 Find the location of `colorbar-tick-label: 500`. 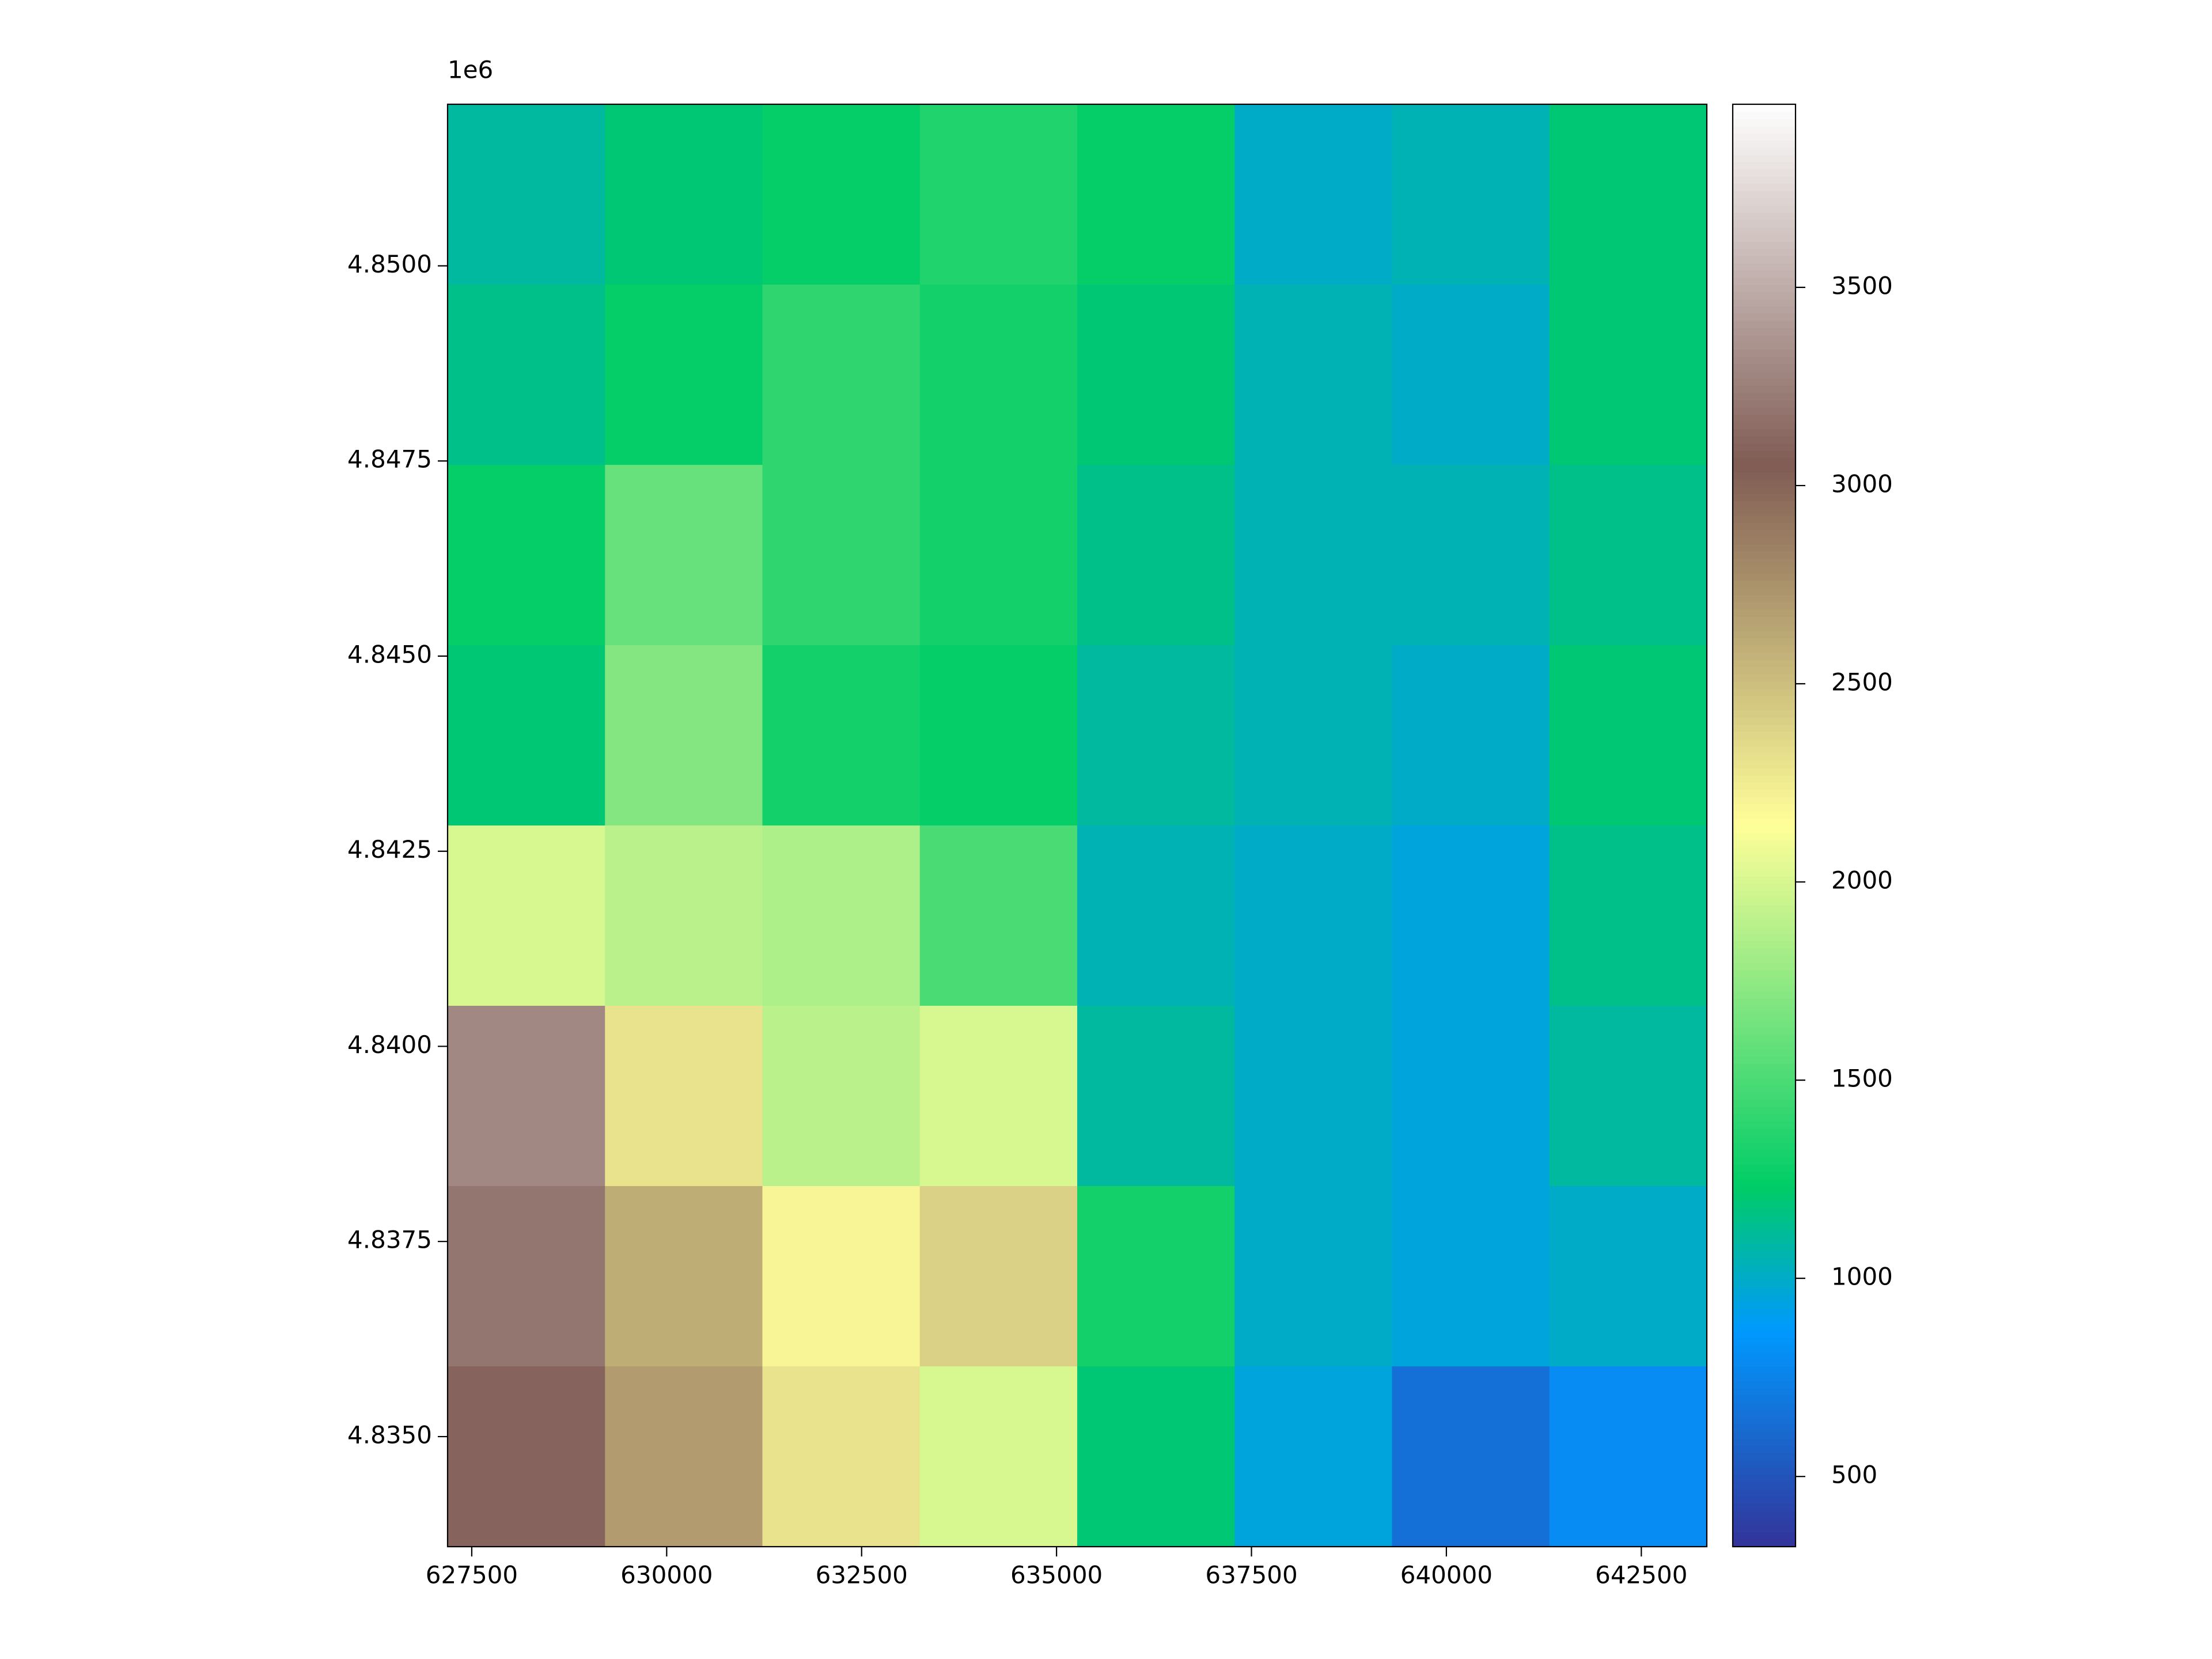

colorbar-tick-label: 500 is located at coordinates (1854, 1475).